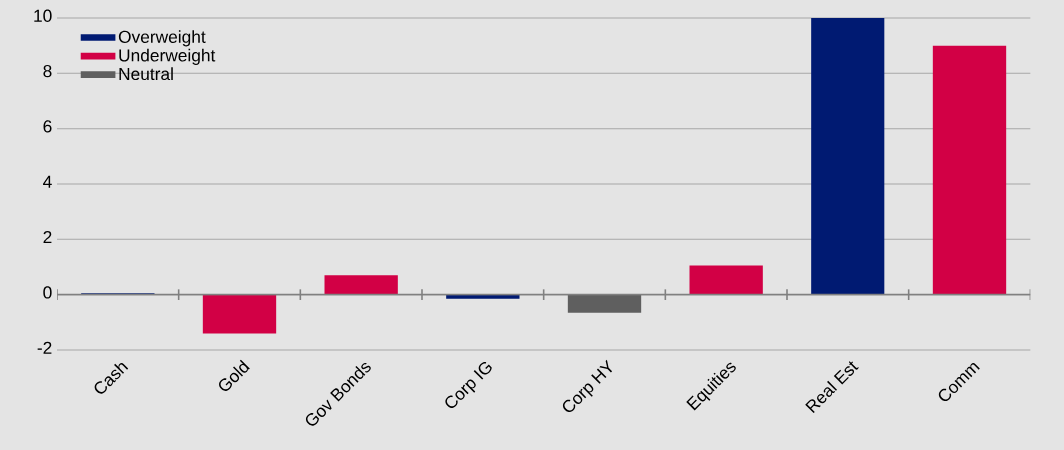 The image size is (1064, 450). Describe the element at coordinates (44, 347) in the screenshot. I see `y-tick-label: -2` at that location.